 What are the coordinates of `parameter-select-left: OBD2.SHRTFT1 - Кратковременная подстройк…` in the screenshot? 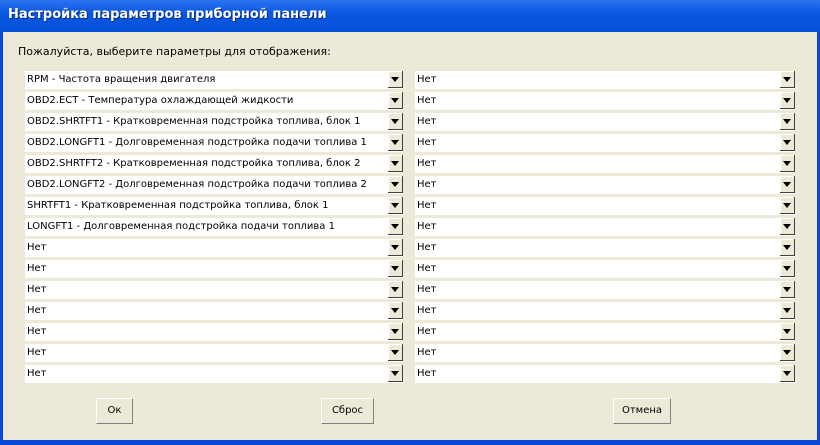 It's located at (214, 122).